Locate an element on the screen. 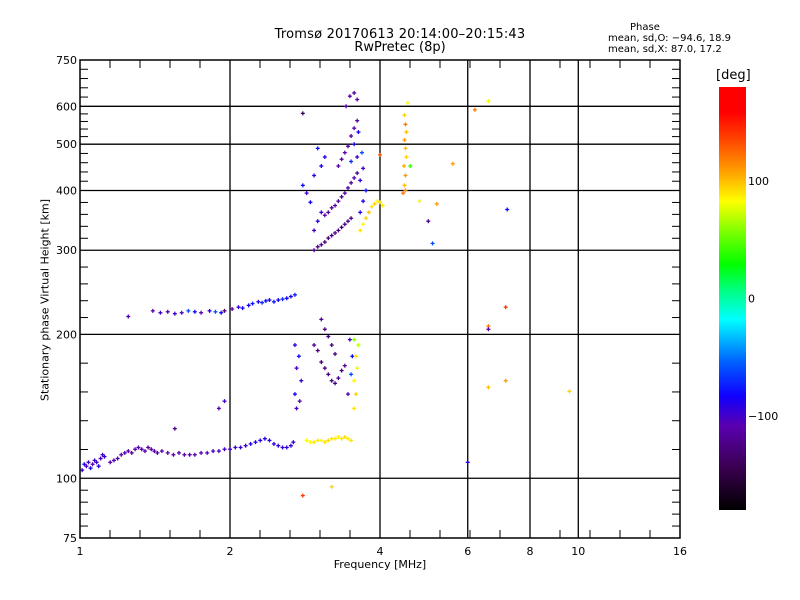 This screenshot has height=600, width=800. colorbar-tick-label: 0 is located at coordinates (751, 299).